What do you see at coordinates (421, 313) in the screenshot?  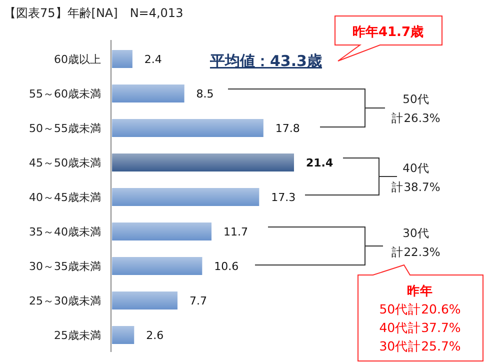 I see `callout-last-year-shares: 昨年 50代計20.6% 40代計37.7% 30代計25.7%` at bounding box center [421, 313].